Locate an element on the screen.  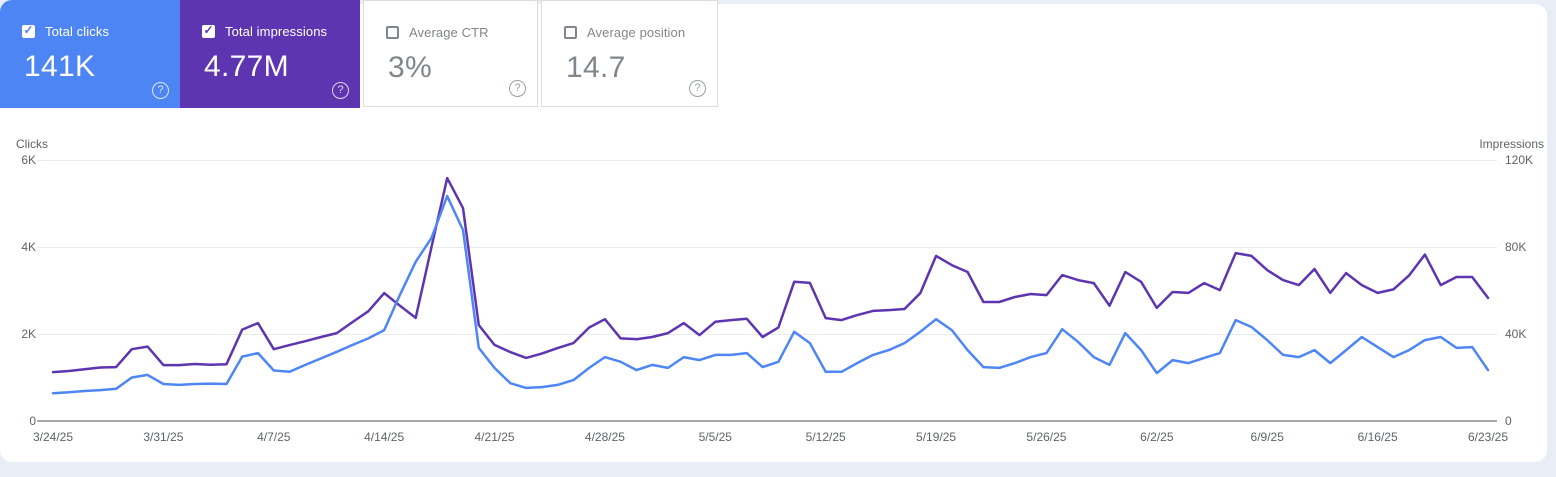
left-axis-tick: 2K is located at coordinates (28, 334).